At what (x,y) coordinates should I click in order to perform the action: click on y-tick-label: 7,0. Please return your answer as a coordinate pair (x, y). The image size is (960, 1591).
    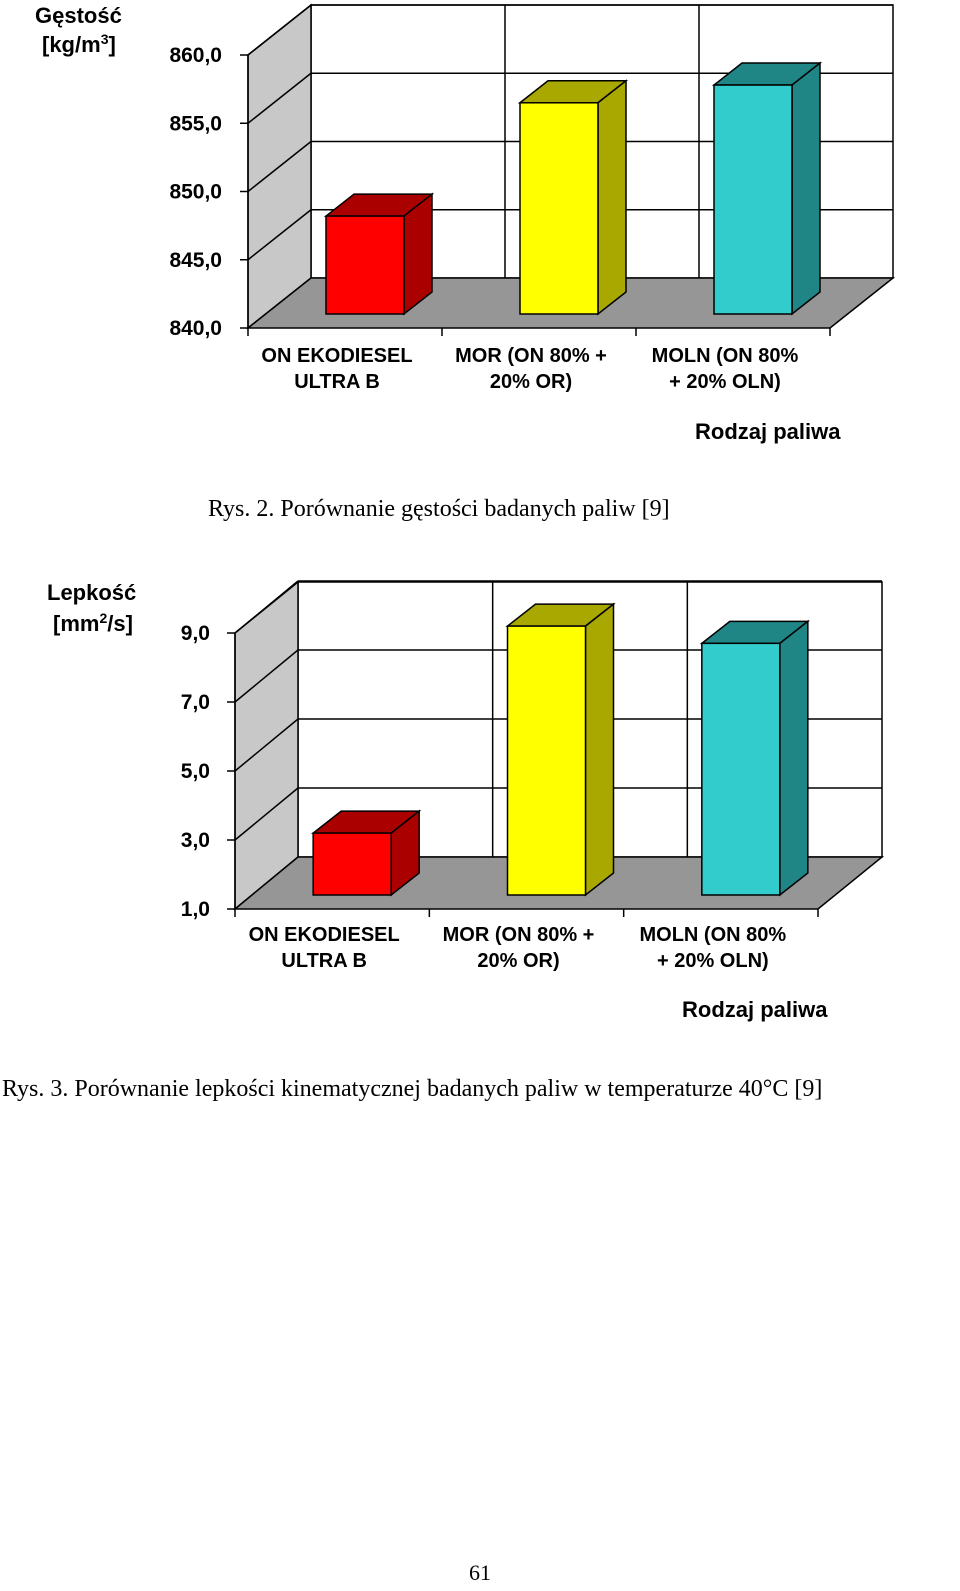
    Looking at the image, I should click on (195, 702).